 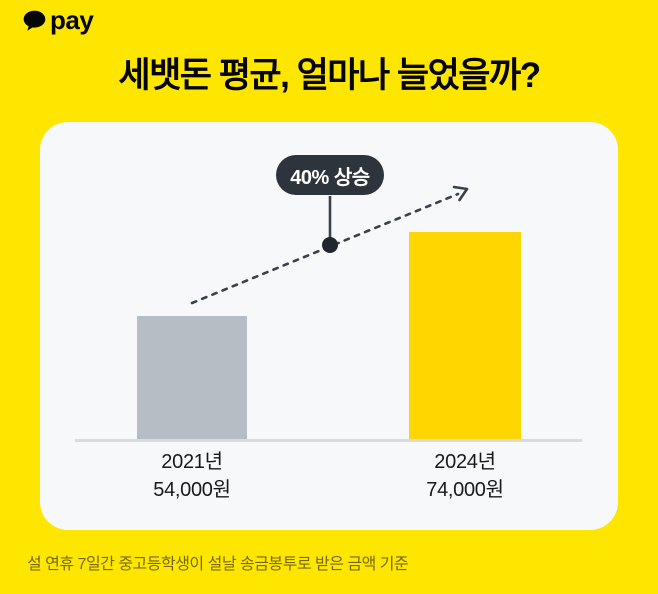 I want to click on kakaopay-logo: pay, so click(x=58, y=20).